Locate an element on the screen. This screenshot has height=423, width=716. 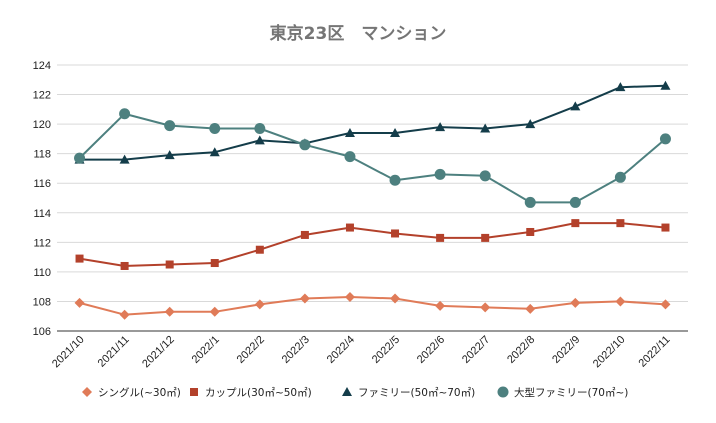
y-tick-label: 118 is located at coordinates (42, 155).